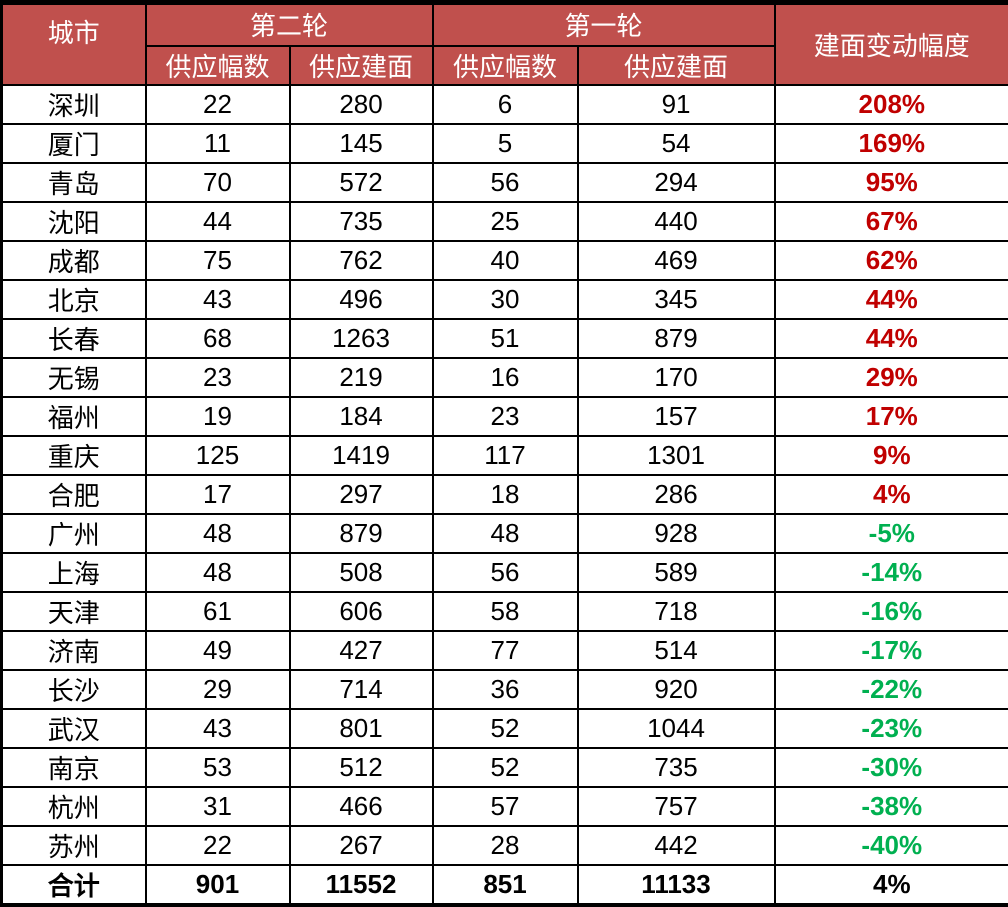 Image resolution: width=1008 pixels, height=907 pixels. Describe the element at coordinates (218, 455) in the screenshot. I see `r2-plots-cell: 125` at that location.